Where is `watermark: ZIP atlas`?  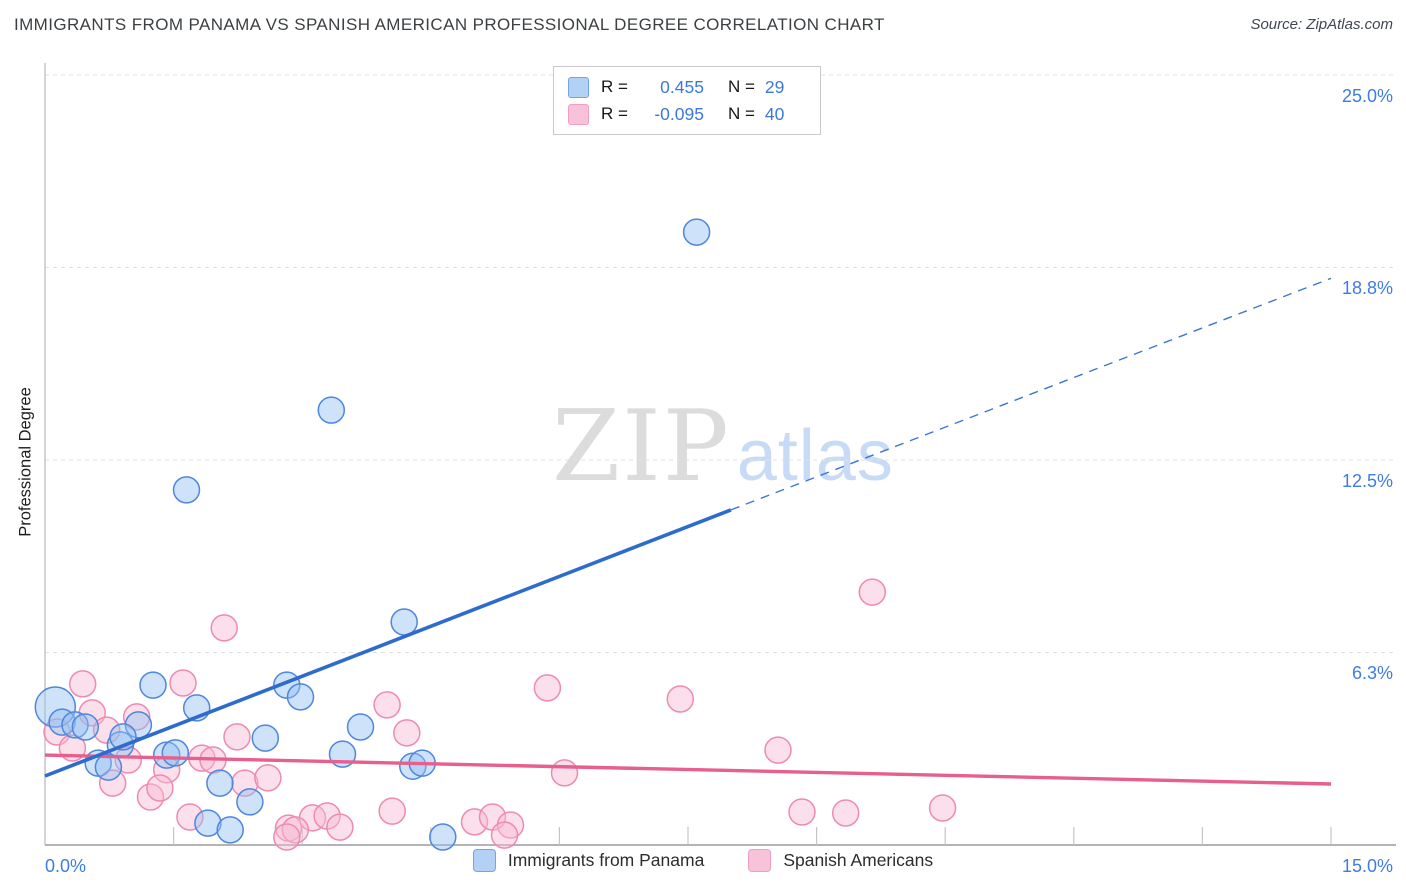 watermark: ZIP atlas is located at coordinates (723, 447).